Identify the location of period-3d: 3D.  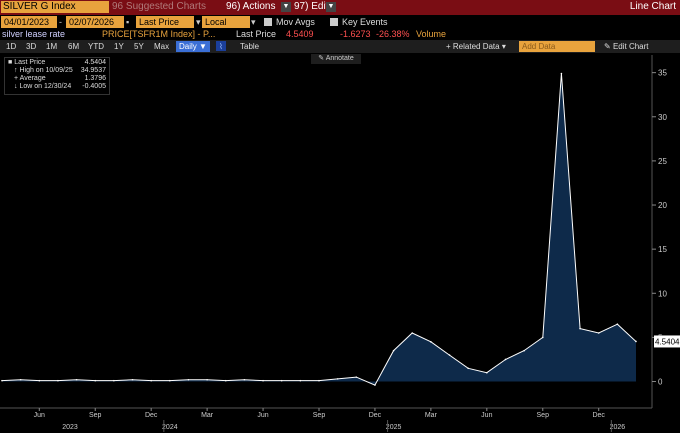
(31, 46).